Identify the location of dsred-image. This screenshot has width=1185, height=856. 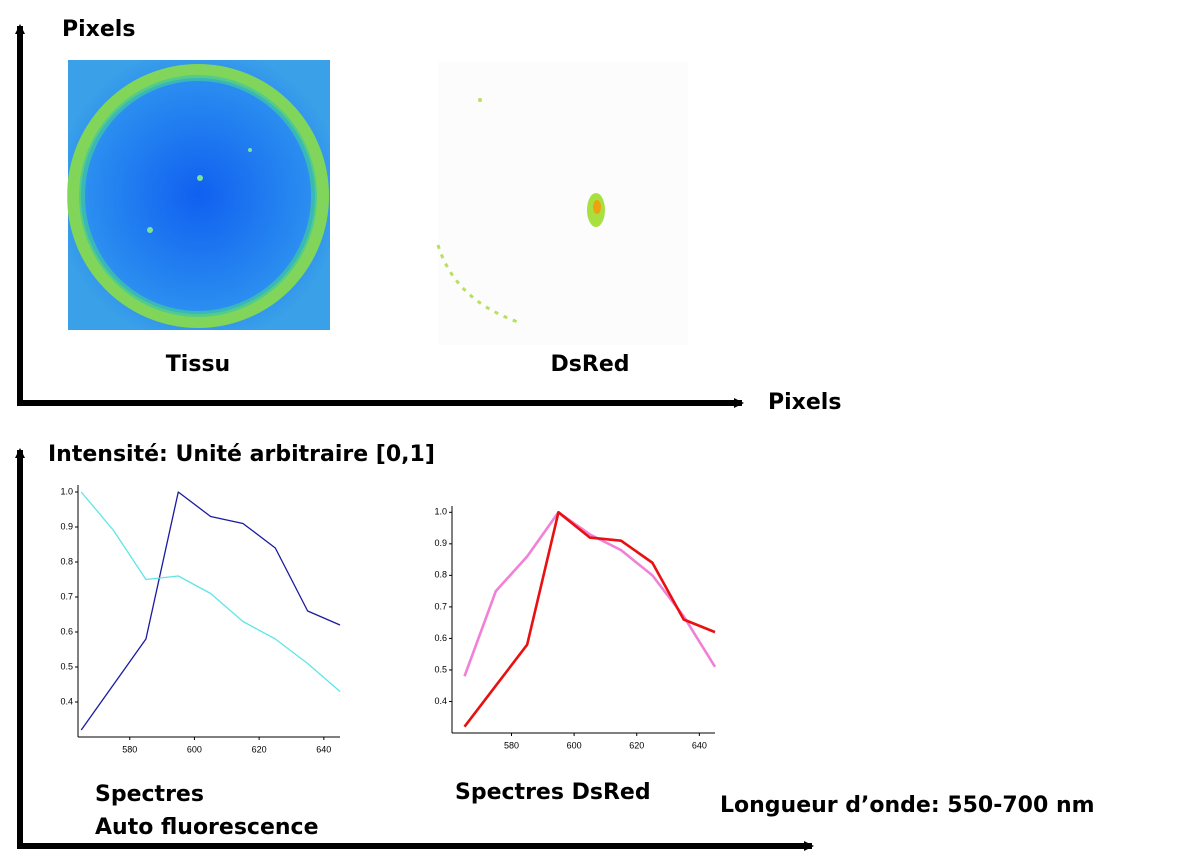
(562, 203).